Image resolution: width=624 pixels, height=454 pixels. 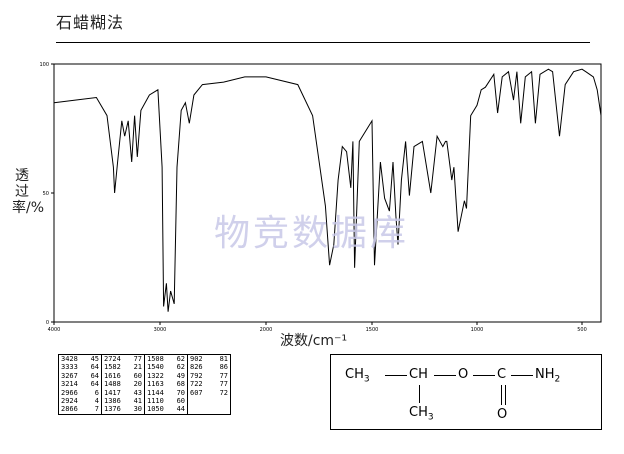 What do you see at coordinates (501, 395) in the screenshot?
I see `bond-double-a` at bounding box center [501, 395].